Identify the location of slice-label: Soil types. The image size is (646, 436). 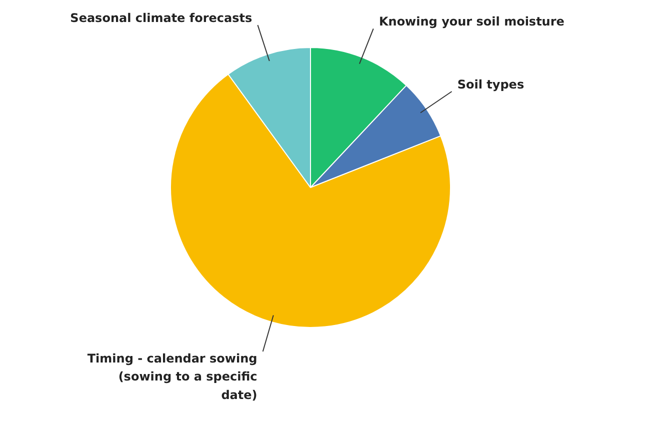
(490, 84).